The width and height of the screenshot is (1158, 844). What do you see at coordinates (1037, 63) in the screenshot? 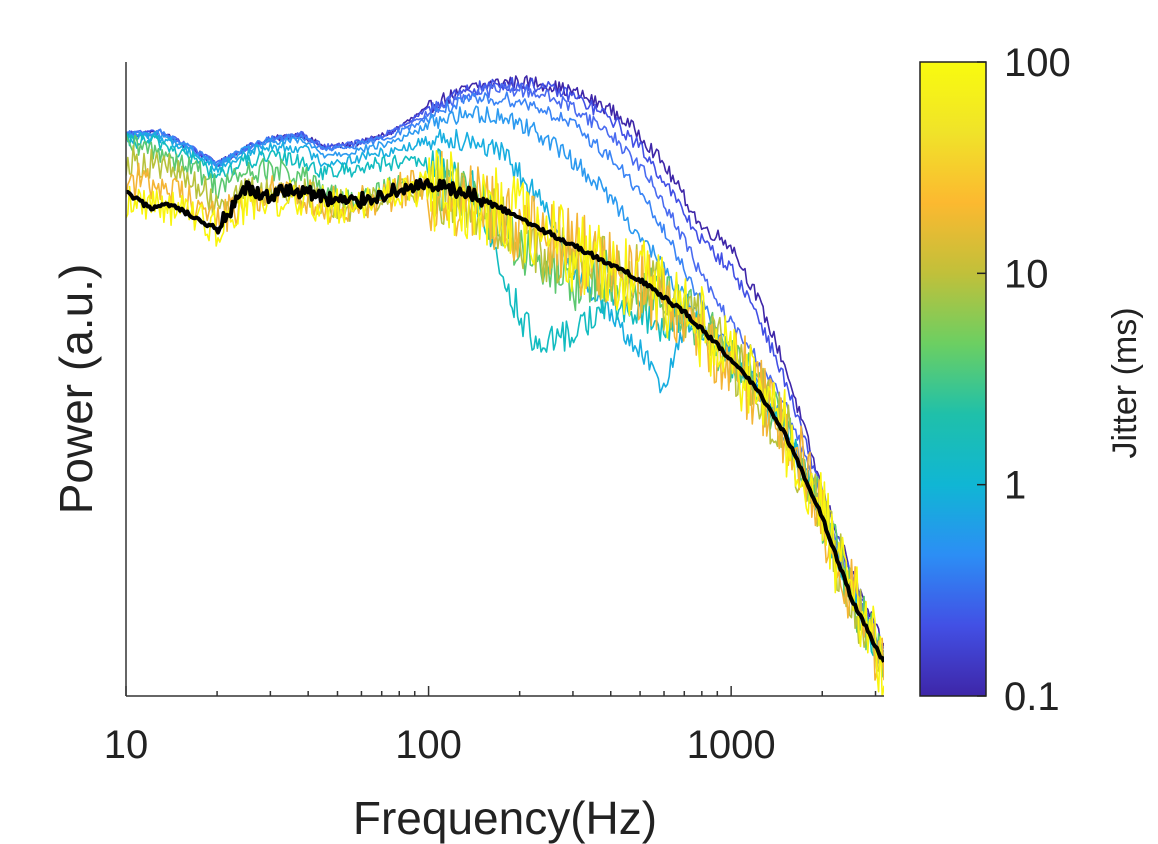
I see `colorbar-tick-label: 100` at bounding box center [1037, 63].